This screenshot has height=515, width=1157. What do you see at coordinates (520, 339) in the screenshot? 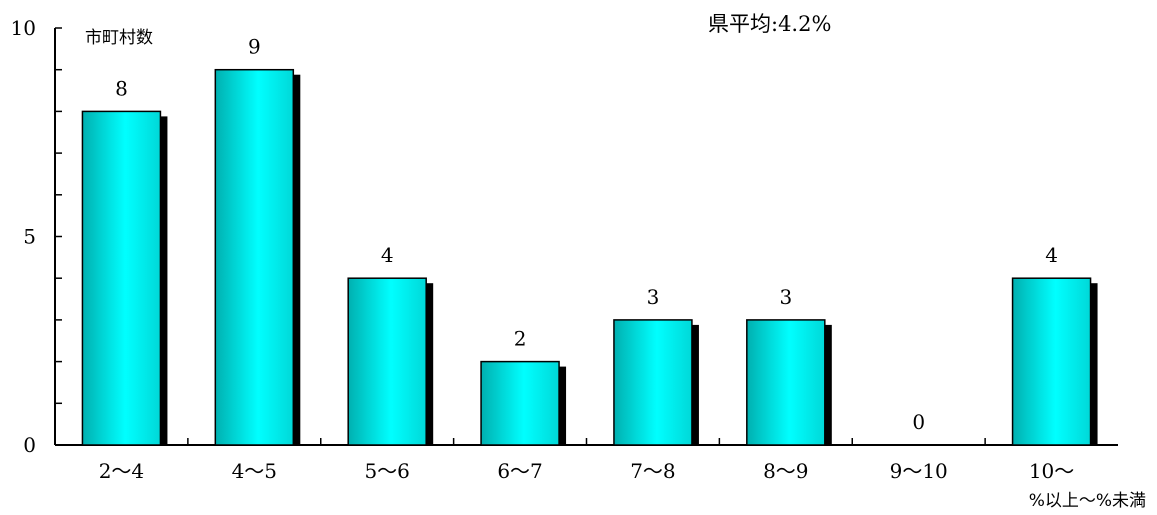
I see `data-label: 2` at bounding box center [520, 339].